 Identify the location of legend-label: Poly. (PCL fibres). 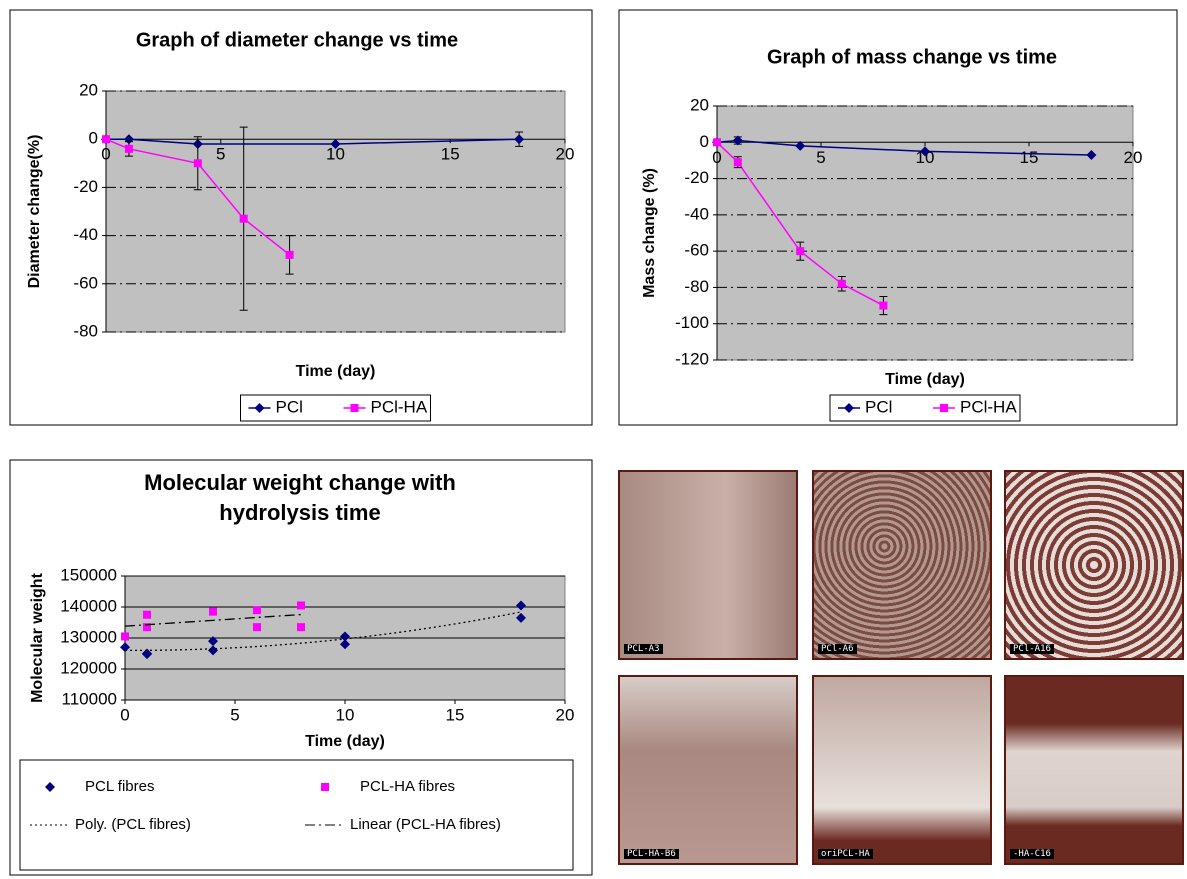
(133, 824).